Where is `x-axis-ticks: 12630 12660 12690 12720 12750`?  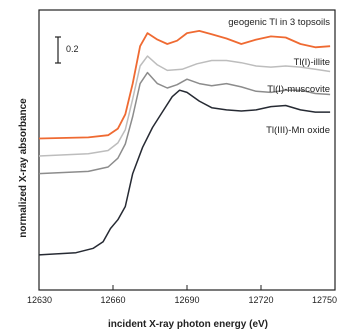 x-axis-ticks: 12630 12660 12690 12720 12750 is located at coordinates (182, 295).